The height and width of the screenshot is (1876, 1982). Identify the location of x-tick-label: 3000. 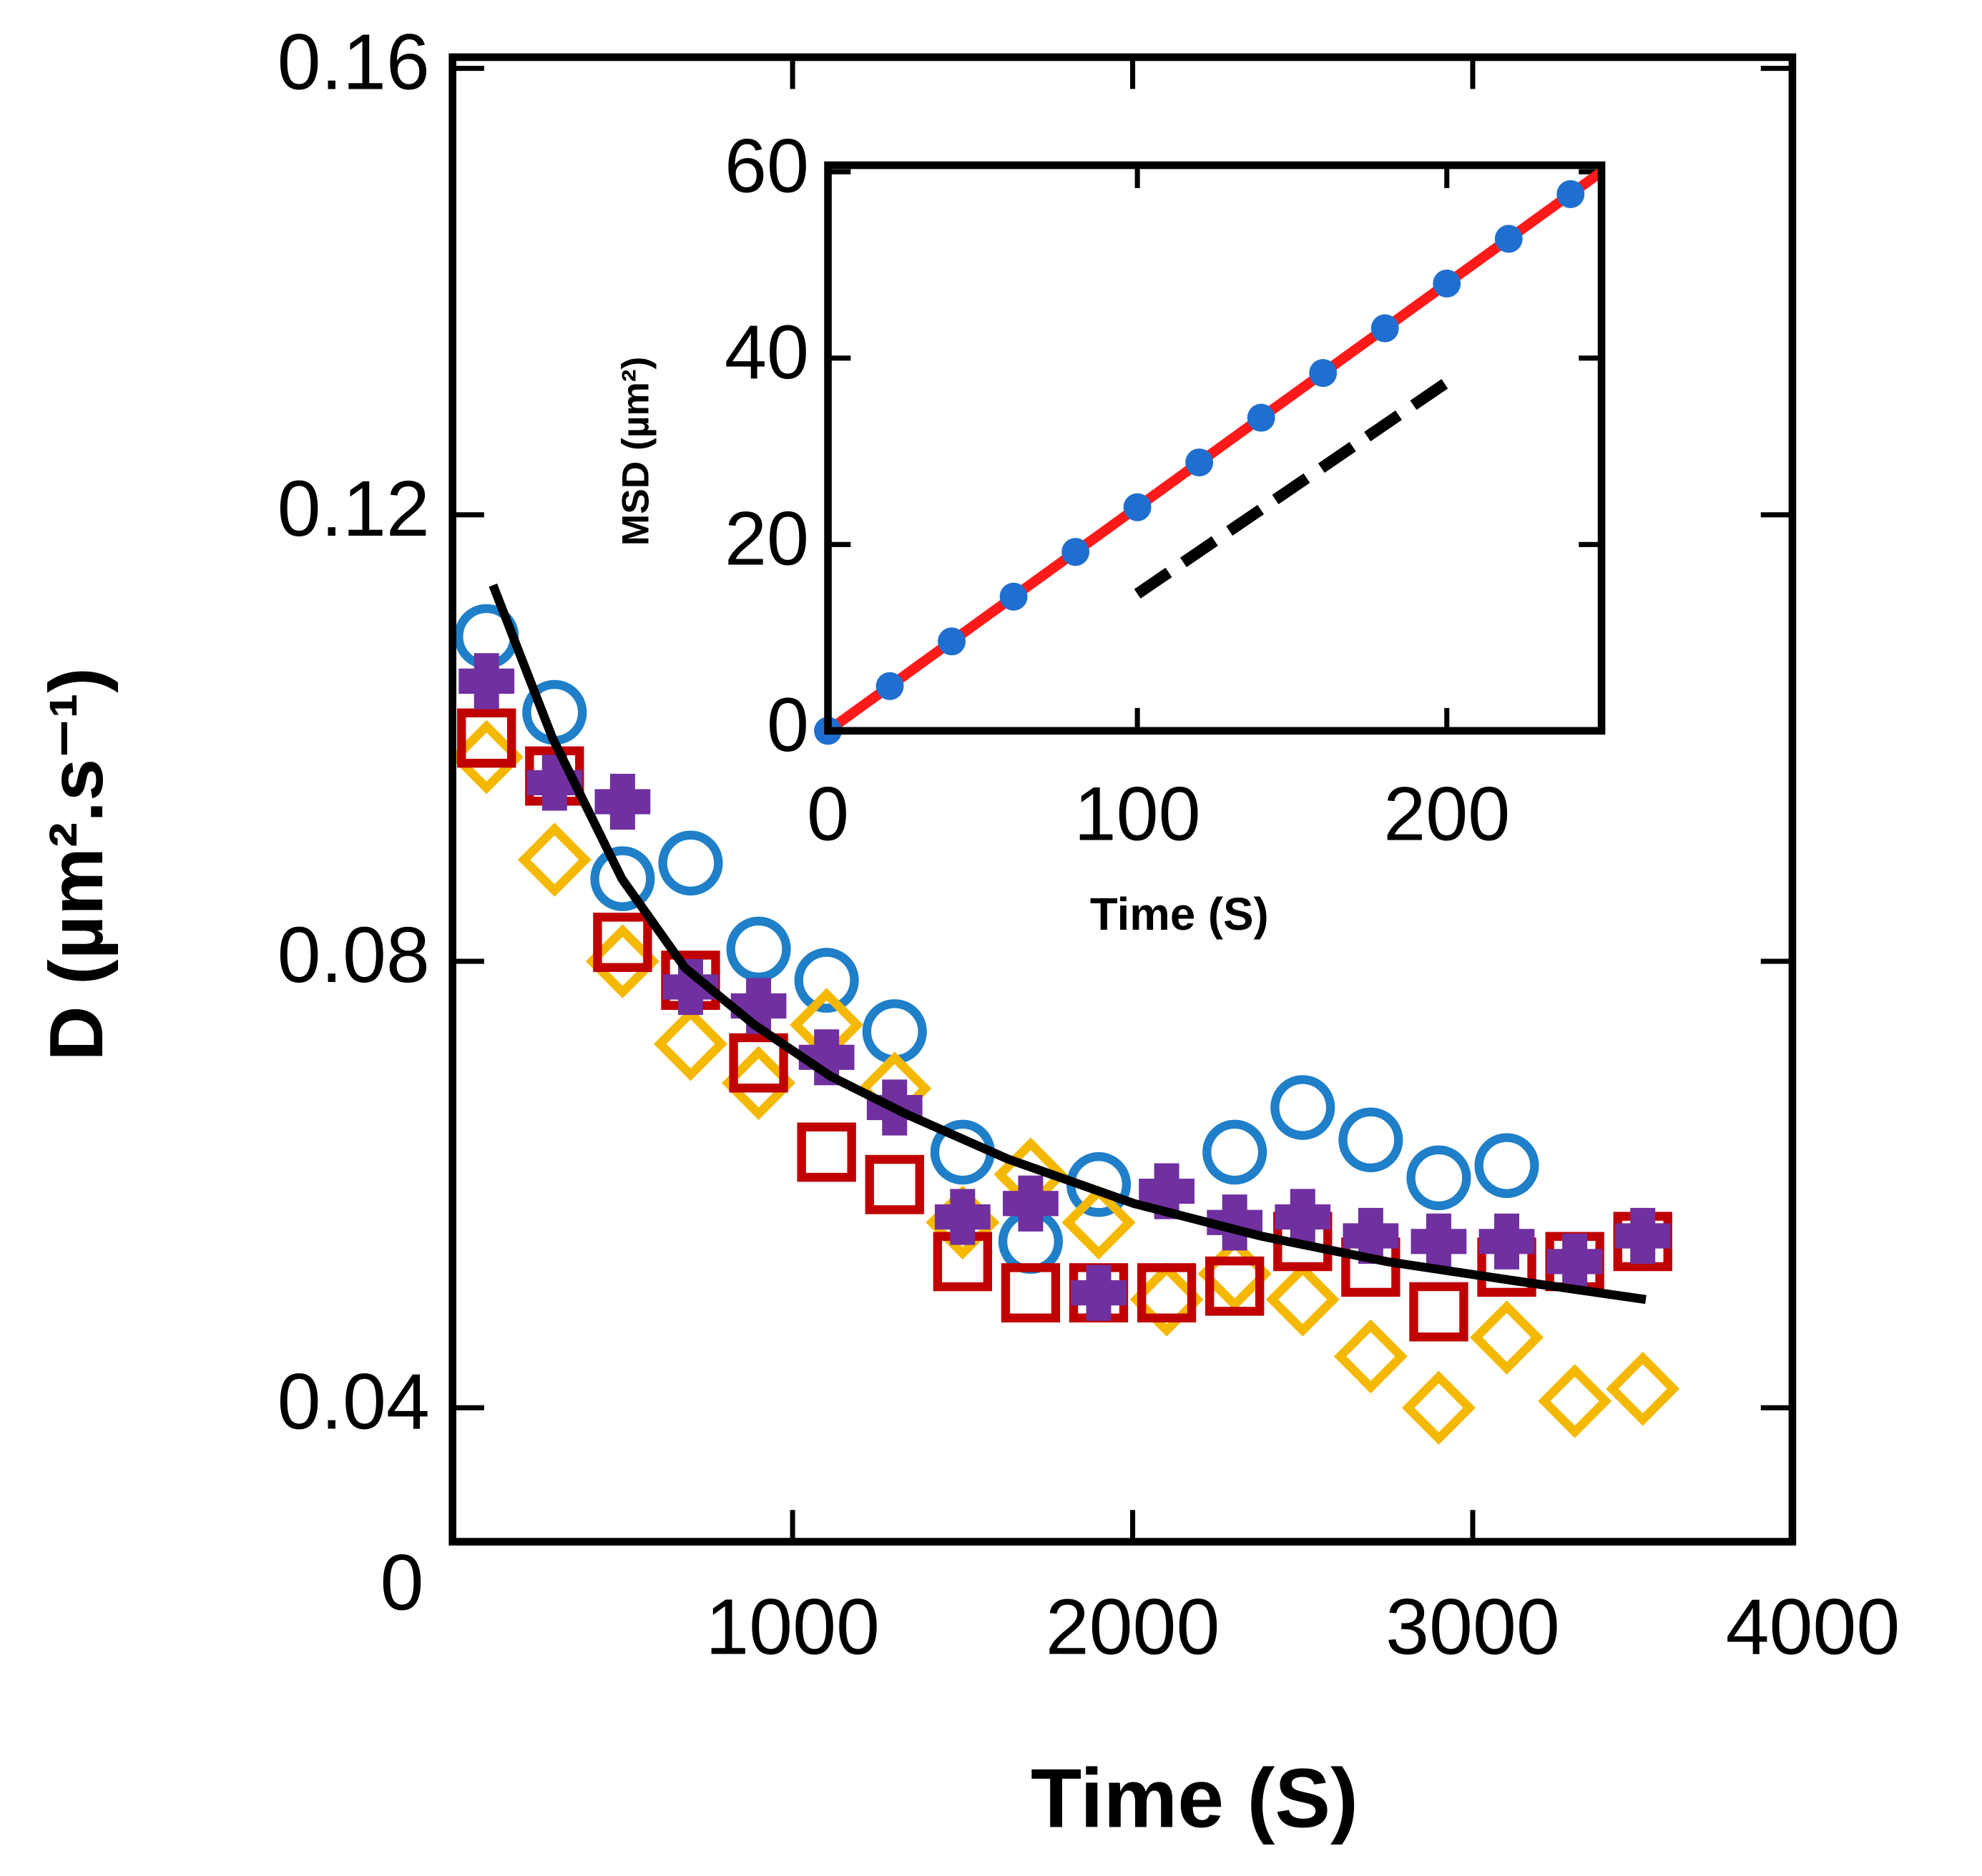
(1472, 1627).